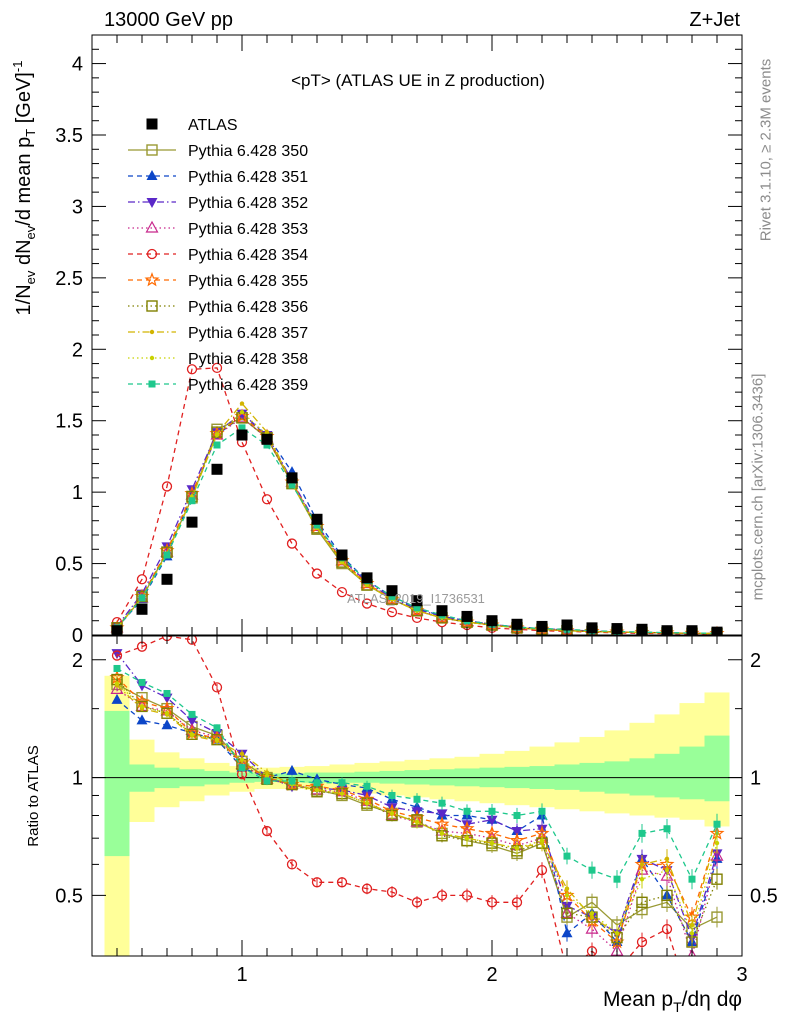  What do you see at coordinates (491, 975) in the screenshot?
I see `ratio-x-tick-label: 2` at bounding box center [491, 975].